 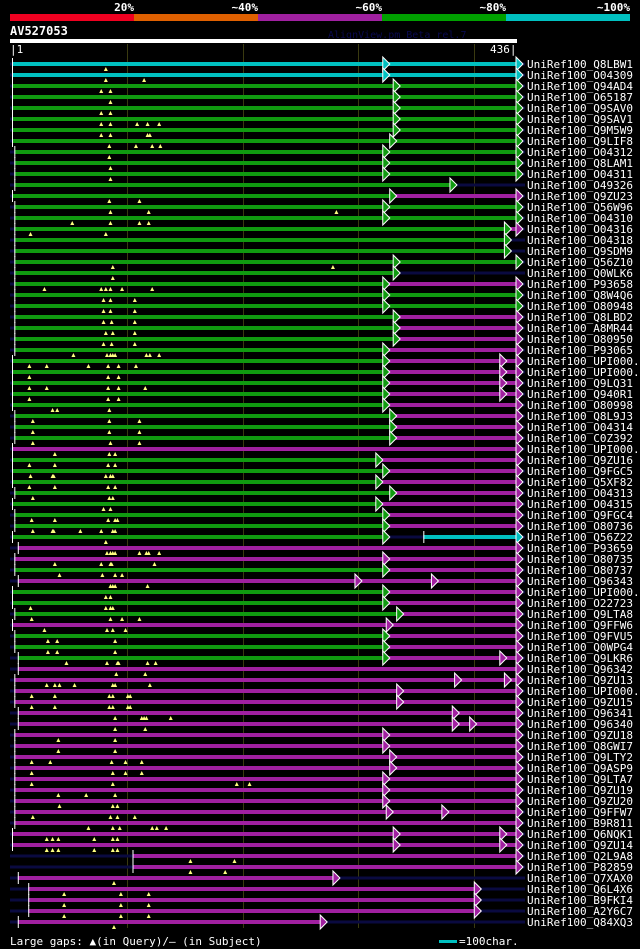 What do you see at coordinates (580, 97) in the screenshot?
I see `hit-label: UniRef100_O65187` at bounding box center [580, 97].